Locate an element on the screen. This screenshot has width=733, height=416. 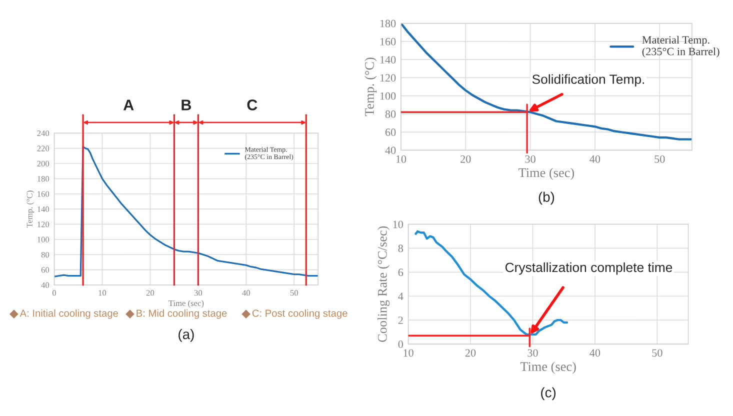
x-tick-label: 0 is located at coordinates (54, 293).